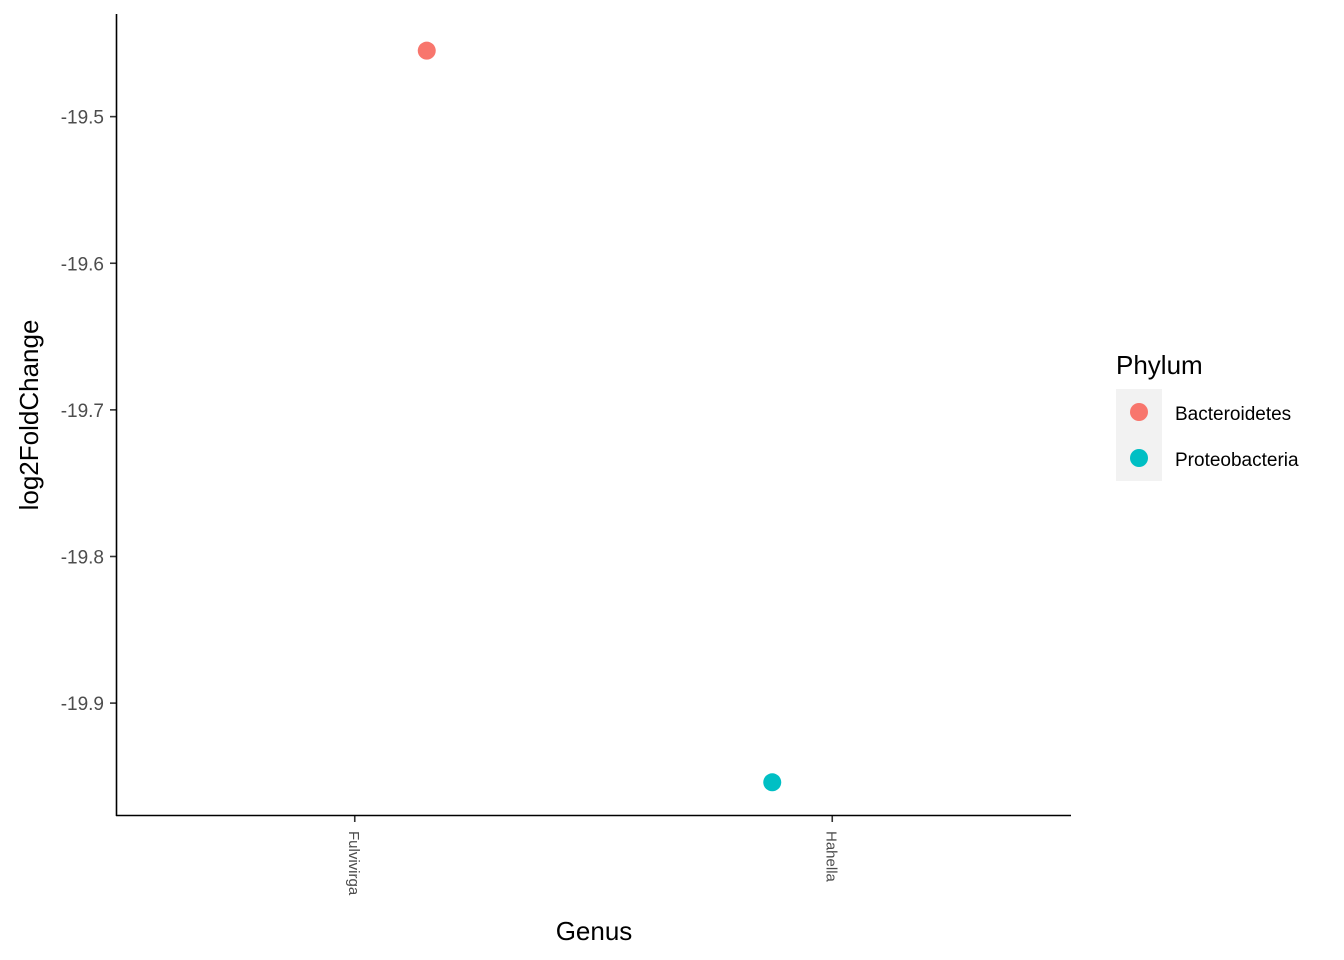 The image size is (1344, 960). Describe the element at coordinates (1159, 365) in the screenshot. I see `legend-title: Phylum` at that location.